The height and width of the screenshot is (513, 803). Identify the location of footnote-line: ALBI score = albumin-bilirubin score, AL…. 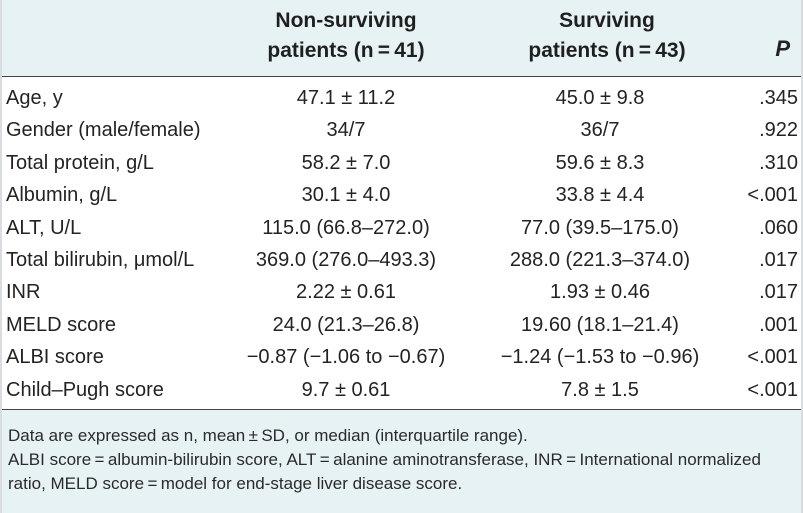
(384, 459).